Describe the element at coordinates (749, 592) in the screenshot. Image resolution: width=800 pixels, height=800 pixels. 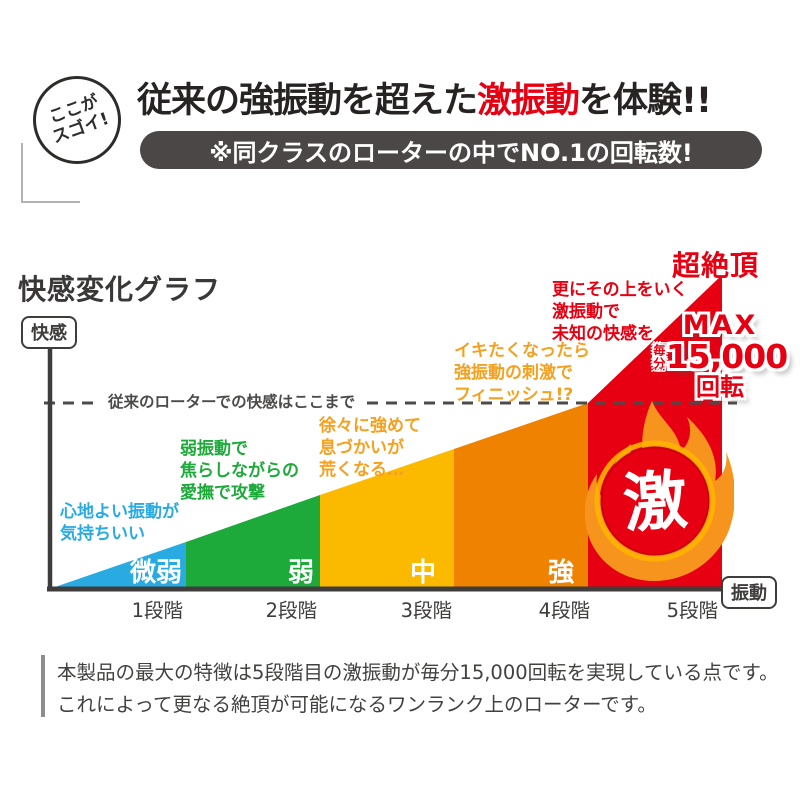
I see `x-axis-label: 振動` at that location.